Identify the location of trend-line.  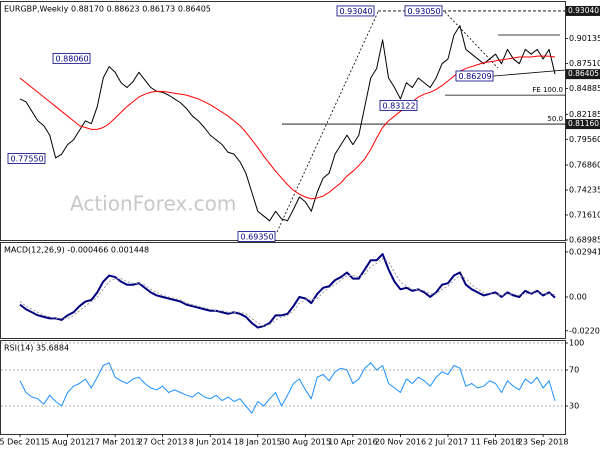
(327, 122).